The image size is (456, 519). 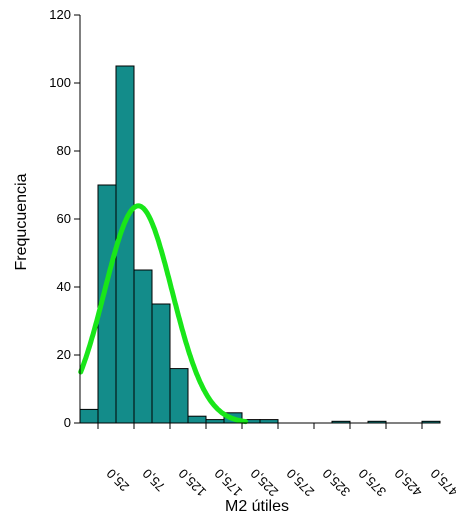 What do you see at coordinates (373, 483) in the screenshot?
I see `x-tick-label: 375,0` at bounding box center [373, 483].